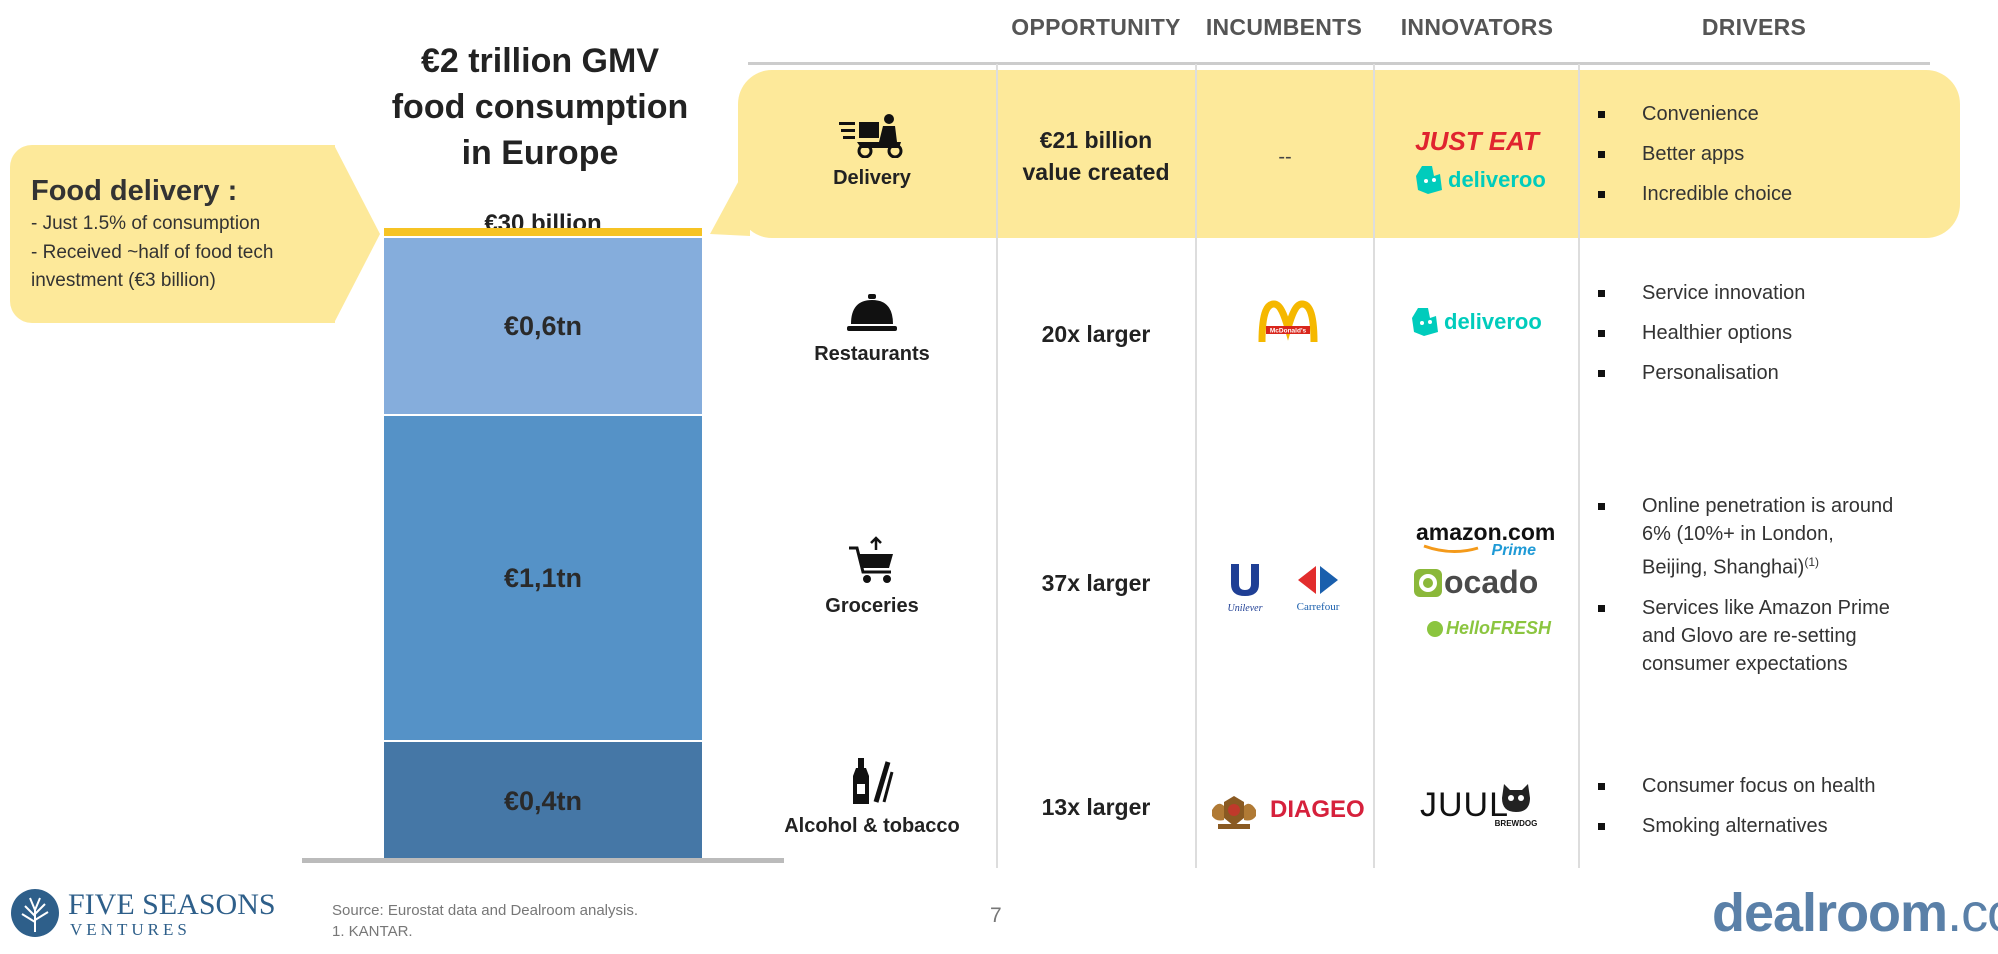 The width and height of the screenshot is (1998, 954). What do you see at coordinates (1234, 814) in the screenshot?
I see `philip-morris-crest-logo` at bounding box center [1234, 814].